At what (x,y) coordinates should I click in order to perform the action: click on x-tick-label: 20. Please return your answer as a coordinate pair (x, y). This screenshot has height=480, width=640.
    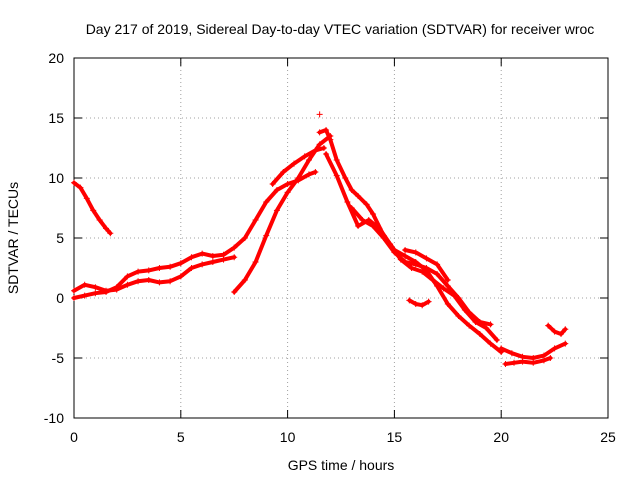
    Looking at the image, I should click on (501, 437).